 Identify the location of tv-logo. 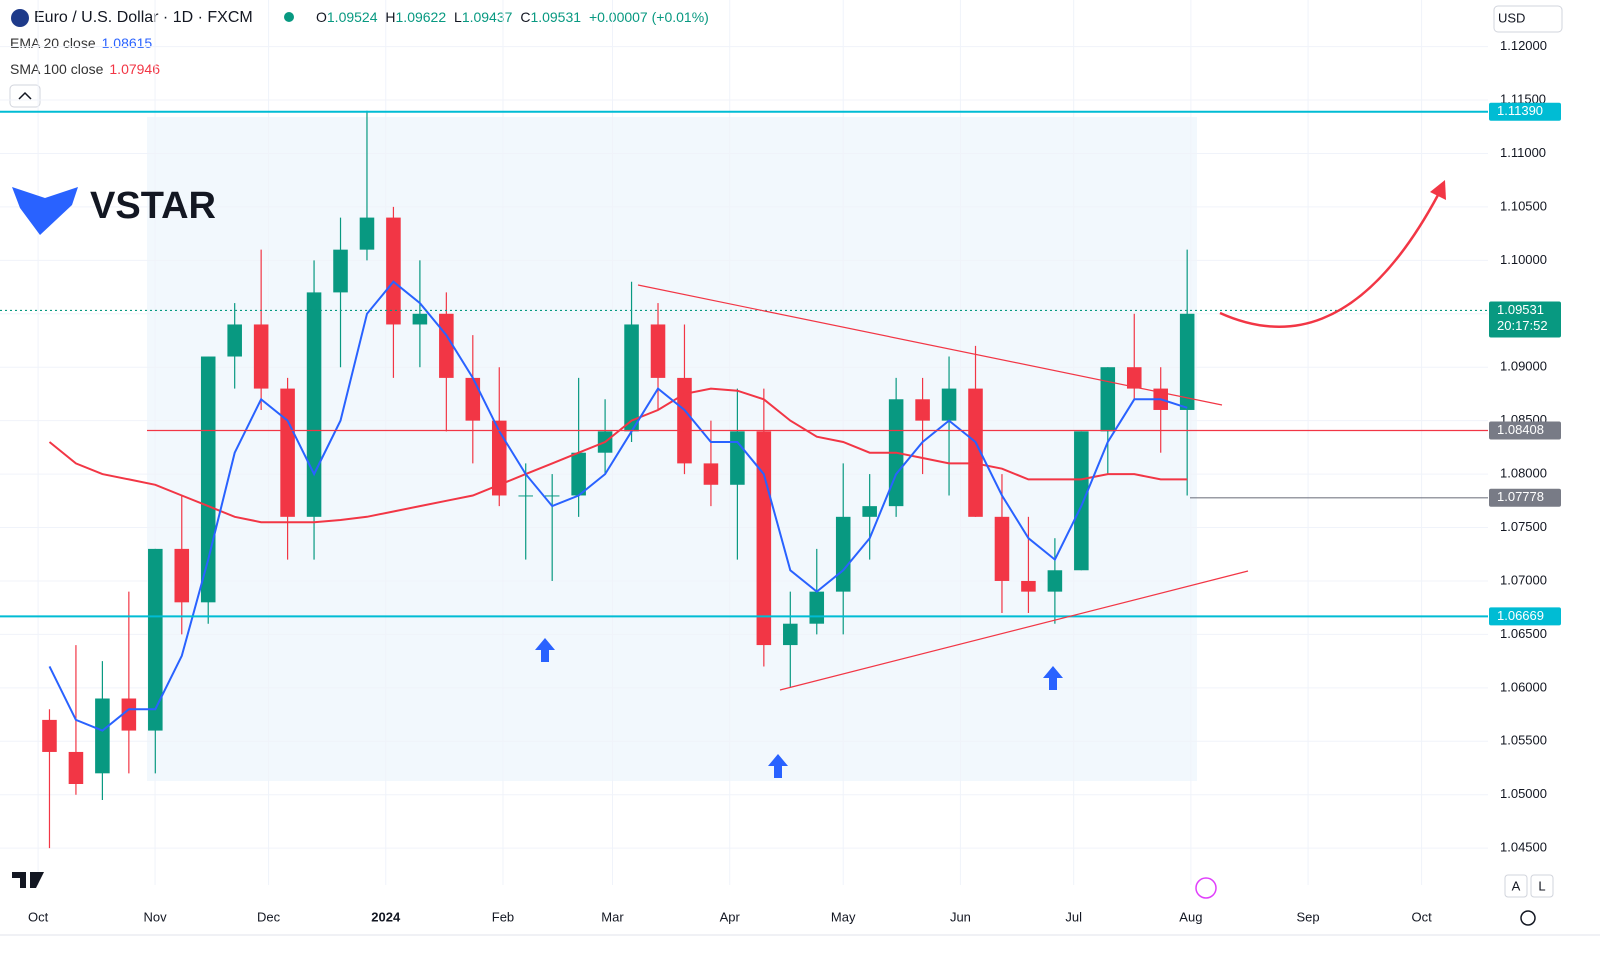
(28, 880).